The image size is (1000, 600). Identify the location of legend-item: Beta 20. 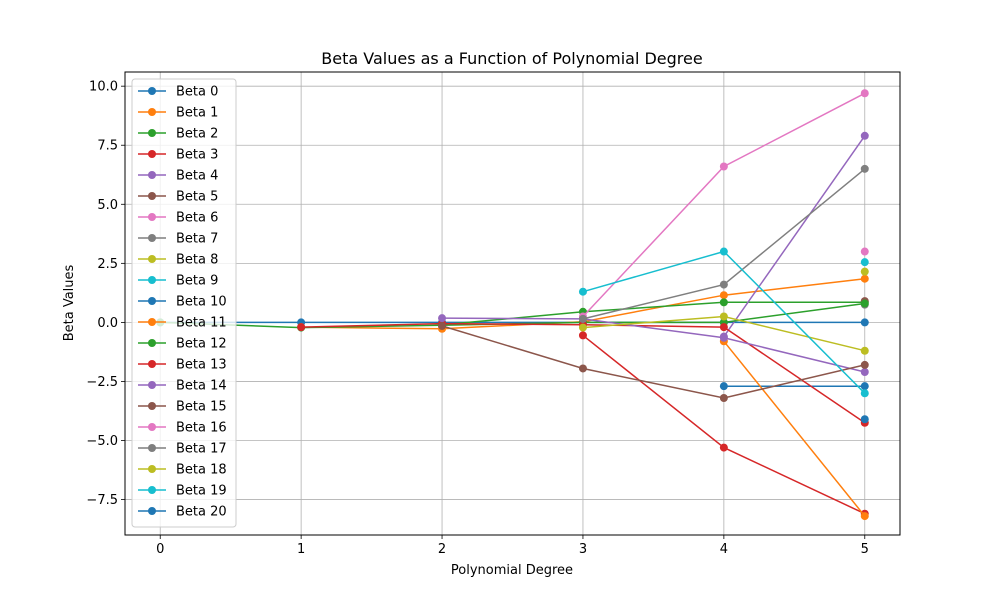
(182, 512).